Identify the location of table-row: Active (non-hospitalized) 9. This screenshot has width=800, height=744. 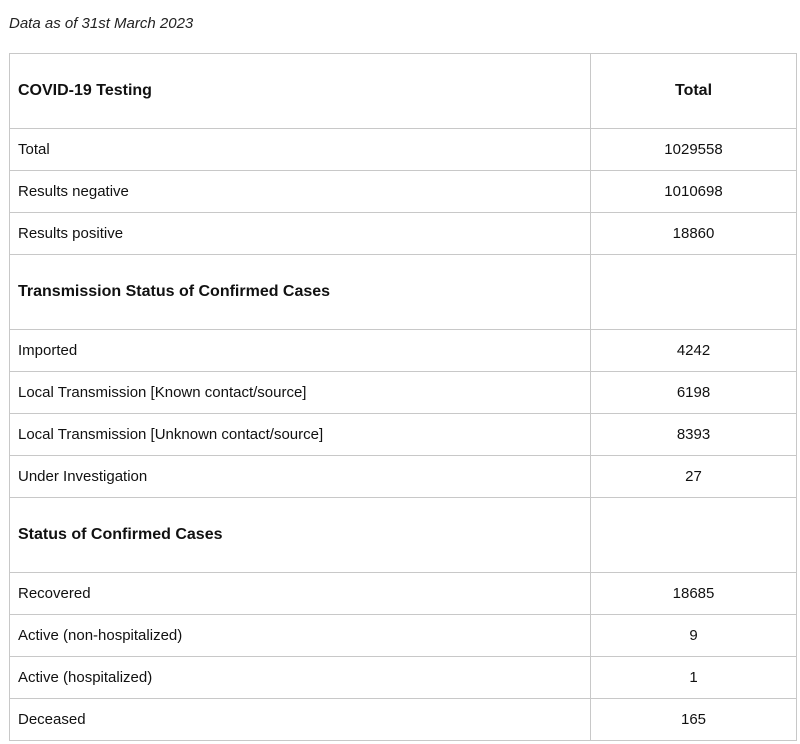
(403, 635).